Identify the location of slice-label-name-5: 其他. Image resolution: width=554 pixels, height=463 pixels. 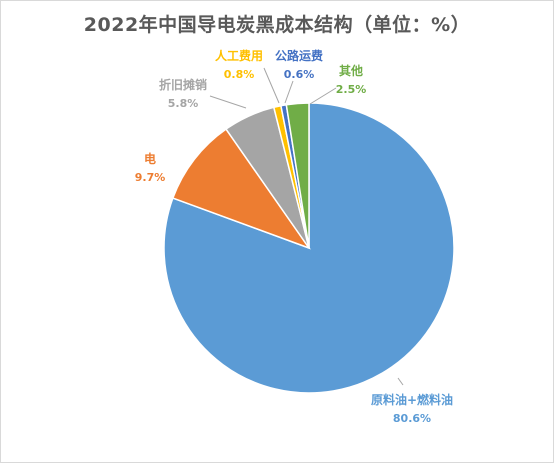
(351, 70).